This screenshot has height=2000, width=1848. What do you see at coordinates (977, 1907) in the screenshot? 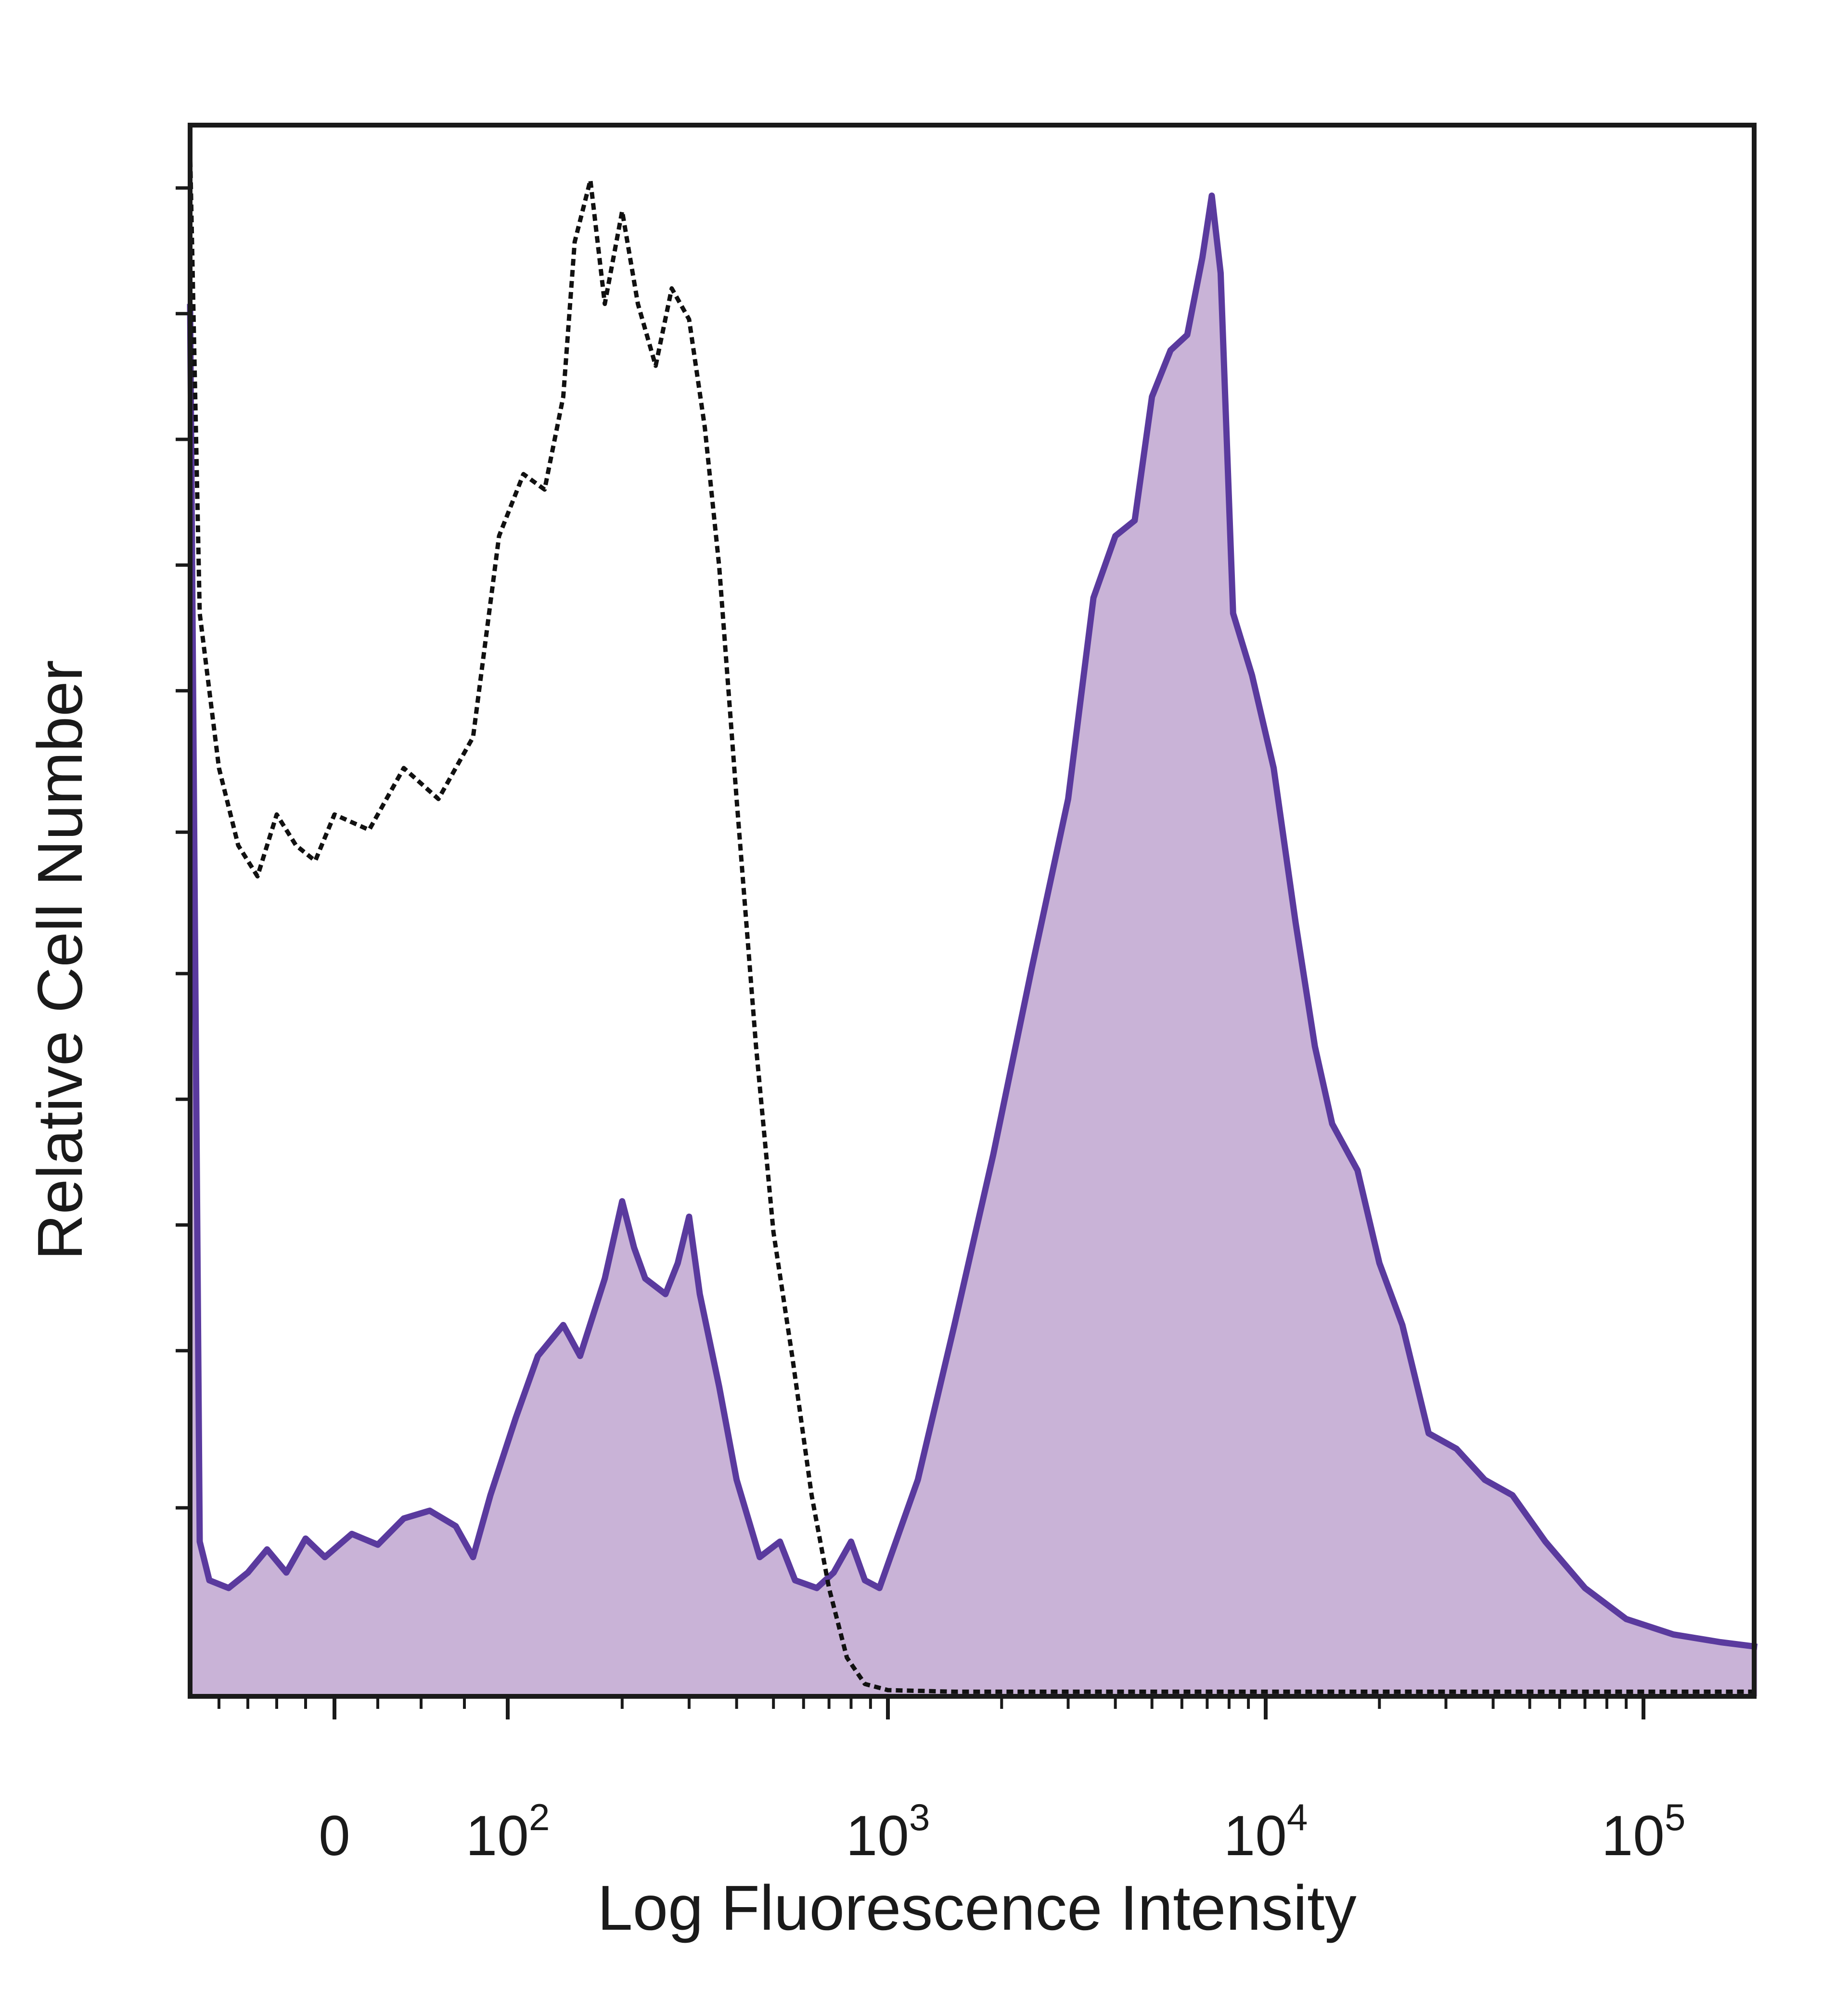
I see `x-axis-label: Log Fluorescence Intensity` at bounding box center [977, 1907].